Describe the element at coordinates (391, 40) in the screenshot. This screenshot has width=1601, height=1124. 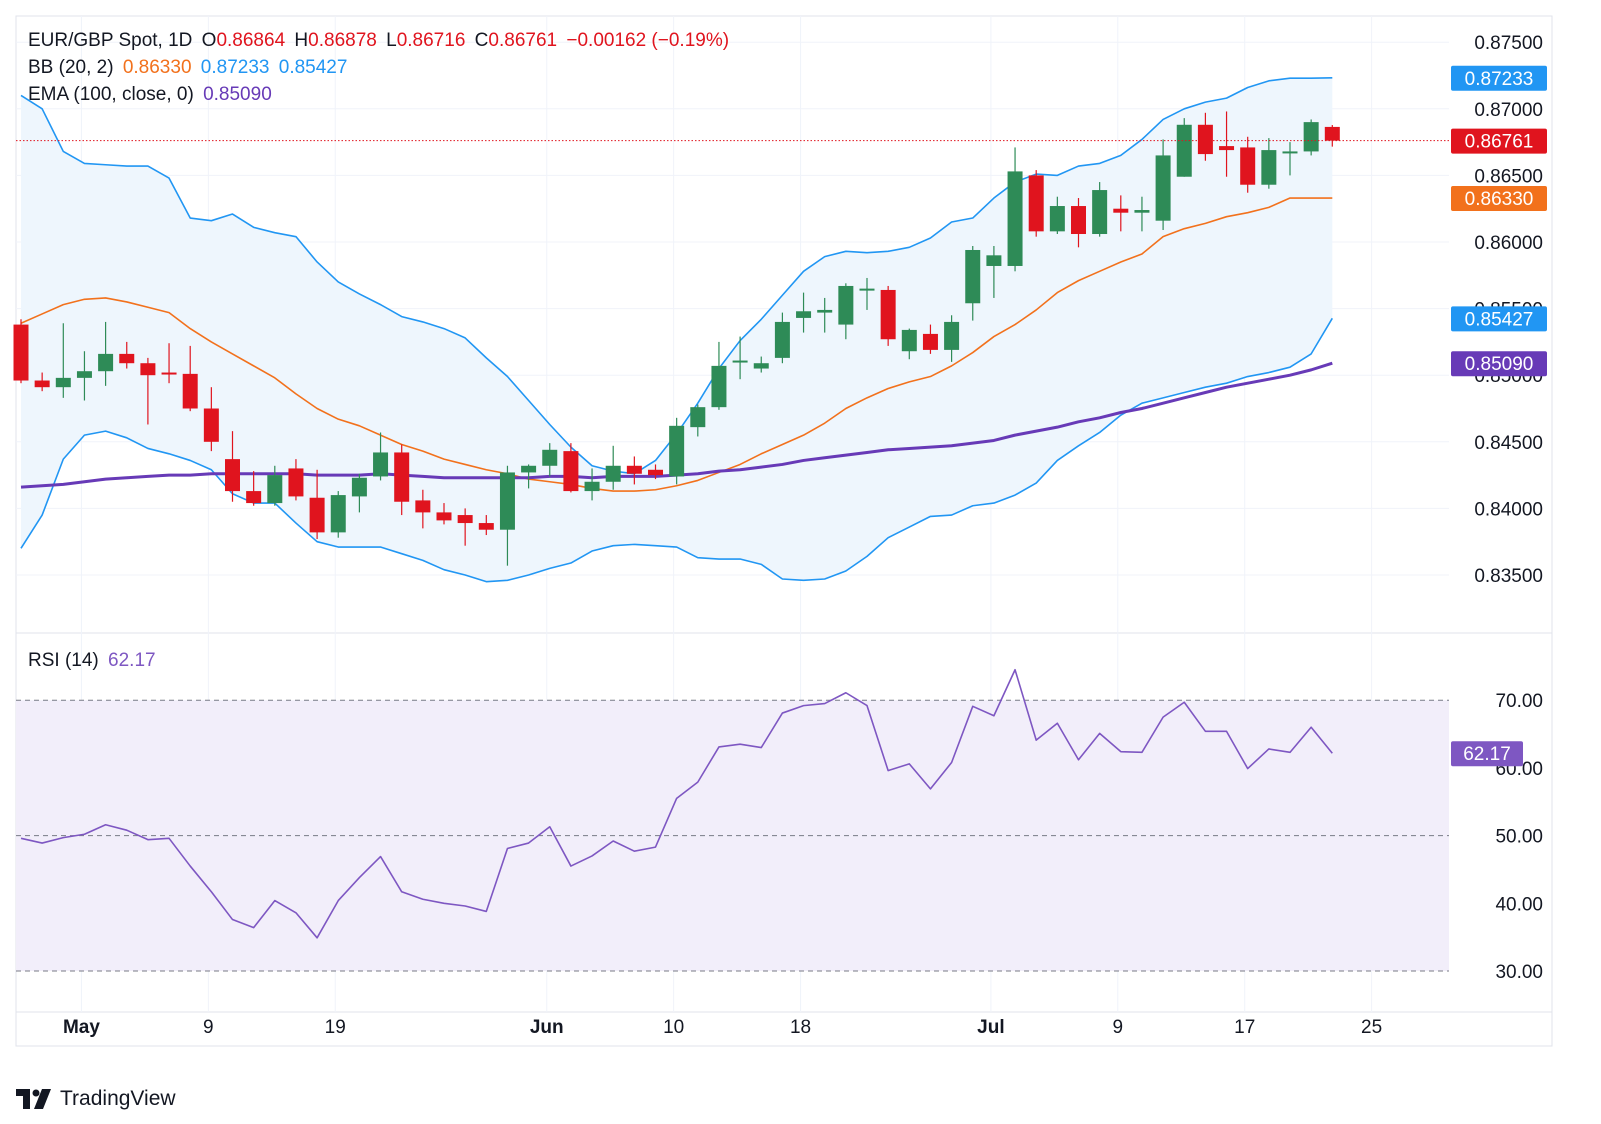
I see `legend-l-label: L` at that location.